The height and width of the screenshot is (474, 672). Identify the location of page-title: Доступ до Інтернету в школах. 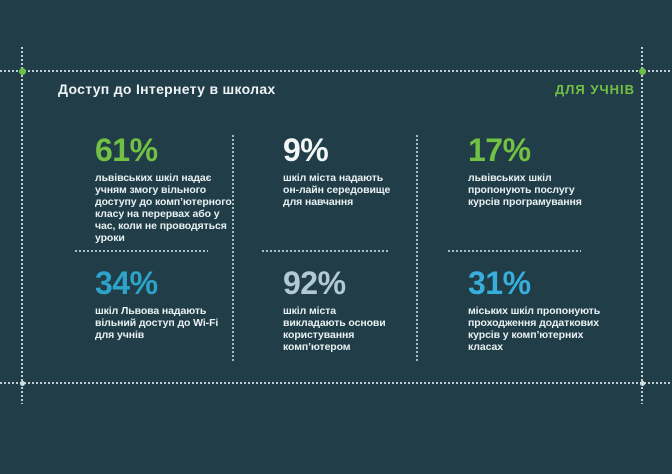
(167, 89).